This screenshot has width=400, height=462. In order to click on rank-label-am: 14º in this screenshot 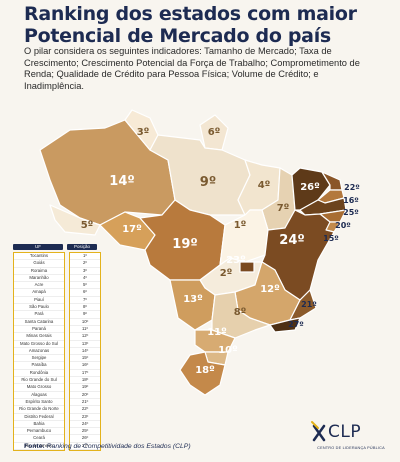, I will do `click(121, 181)`.